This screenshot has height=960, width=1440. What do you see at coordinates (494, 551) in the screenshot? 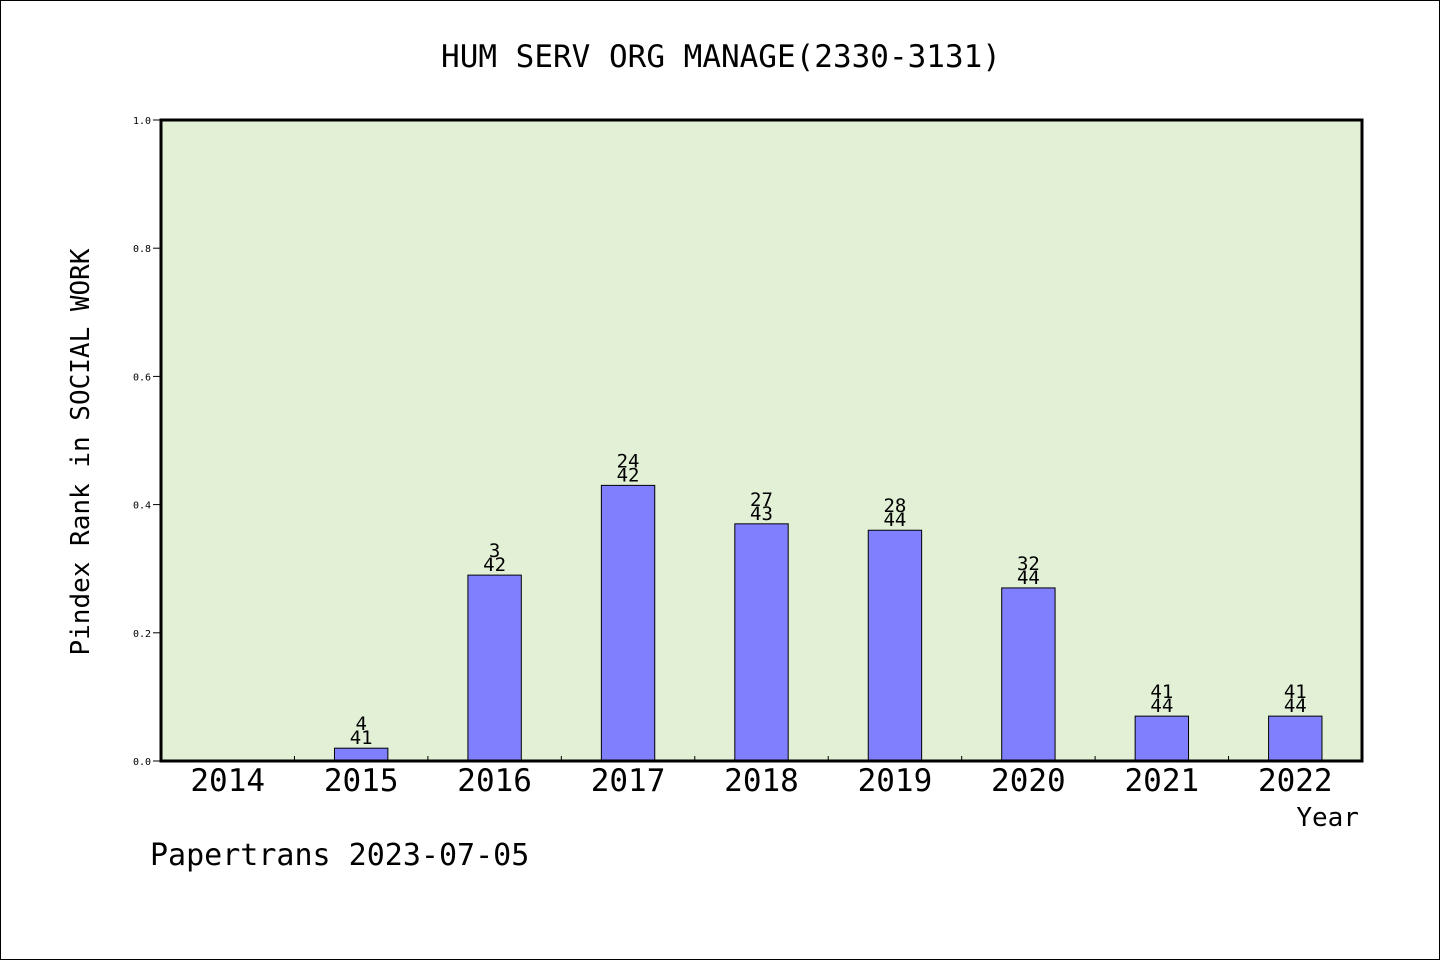
I see `bar-label-rank: 3` at bounding box center [494, 551].